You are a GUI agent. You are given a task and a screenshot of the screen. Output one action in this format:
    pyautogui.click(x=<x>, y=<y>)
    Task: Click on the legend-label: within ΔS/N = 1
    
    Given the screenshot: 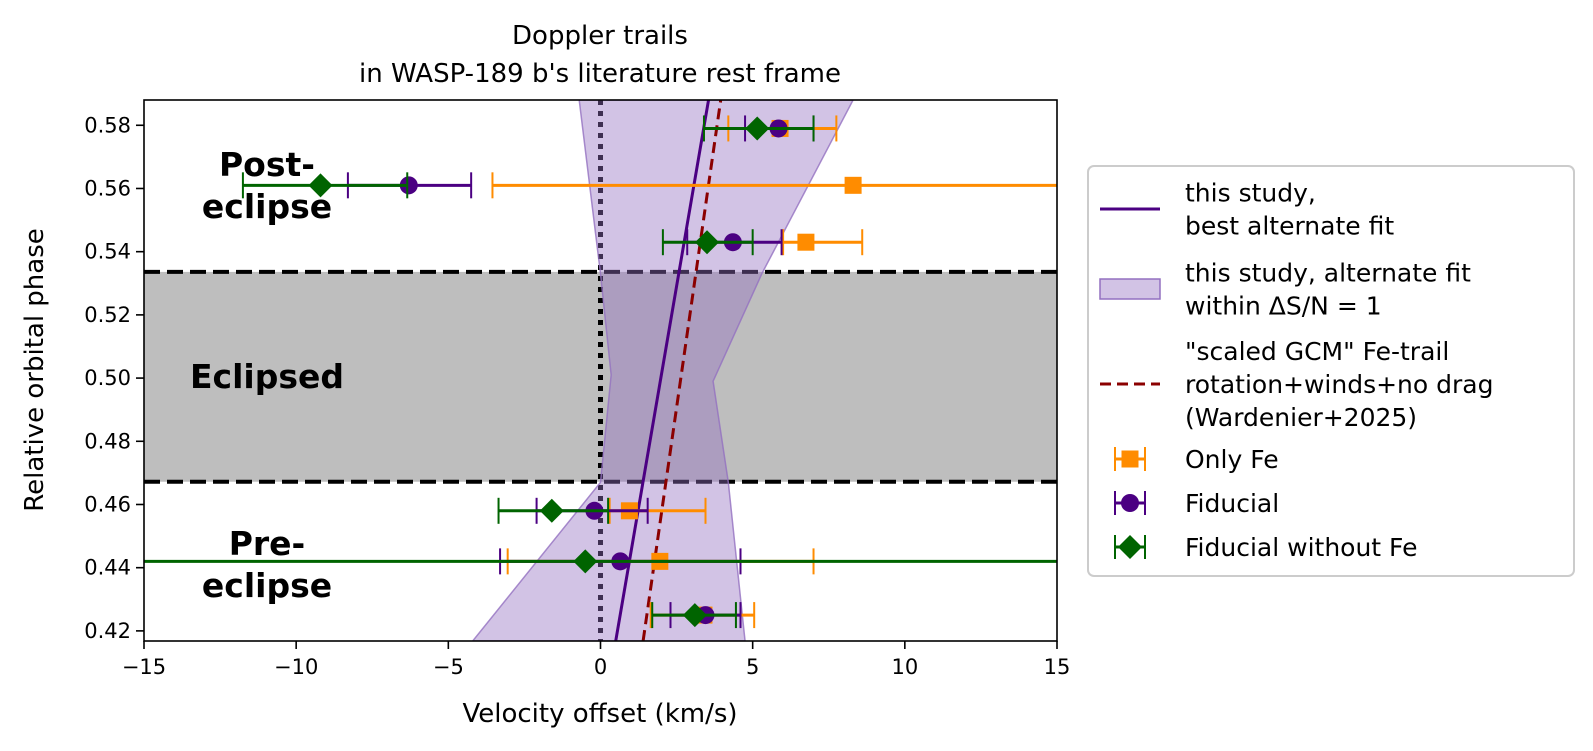 What is the action you would take?
    pyautogui.click(x=1283, y=306)
    